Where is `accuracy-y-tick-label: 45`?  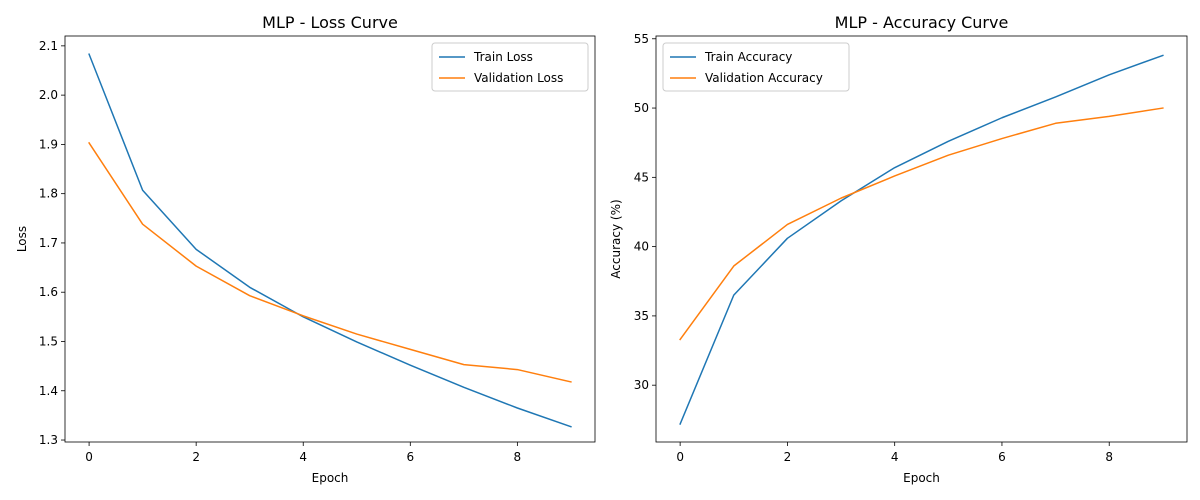 accuracy-y-tick-label: 45 is located at coordinates (641, 177).